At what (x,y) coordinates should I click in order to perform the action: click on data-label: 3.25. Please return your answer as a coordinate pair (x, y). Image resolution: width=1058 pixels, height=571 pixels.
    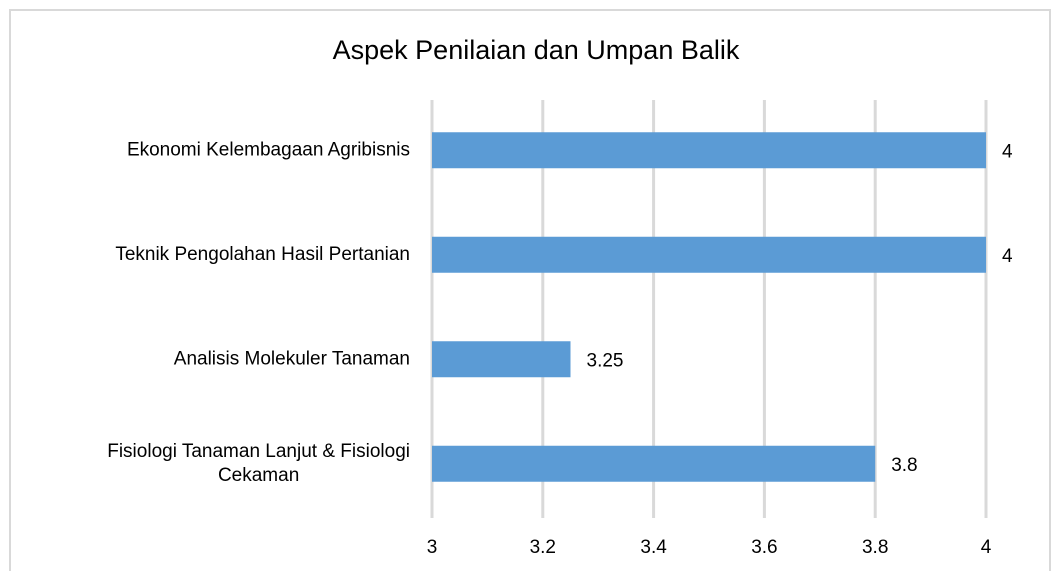
    Looking at the image, I should click on (605, 360).